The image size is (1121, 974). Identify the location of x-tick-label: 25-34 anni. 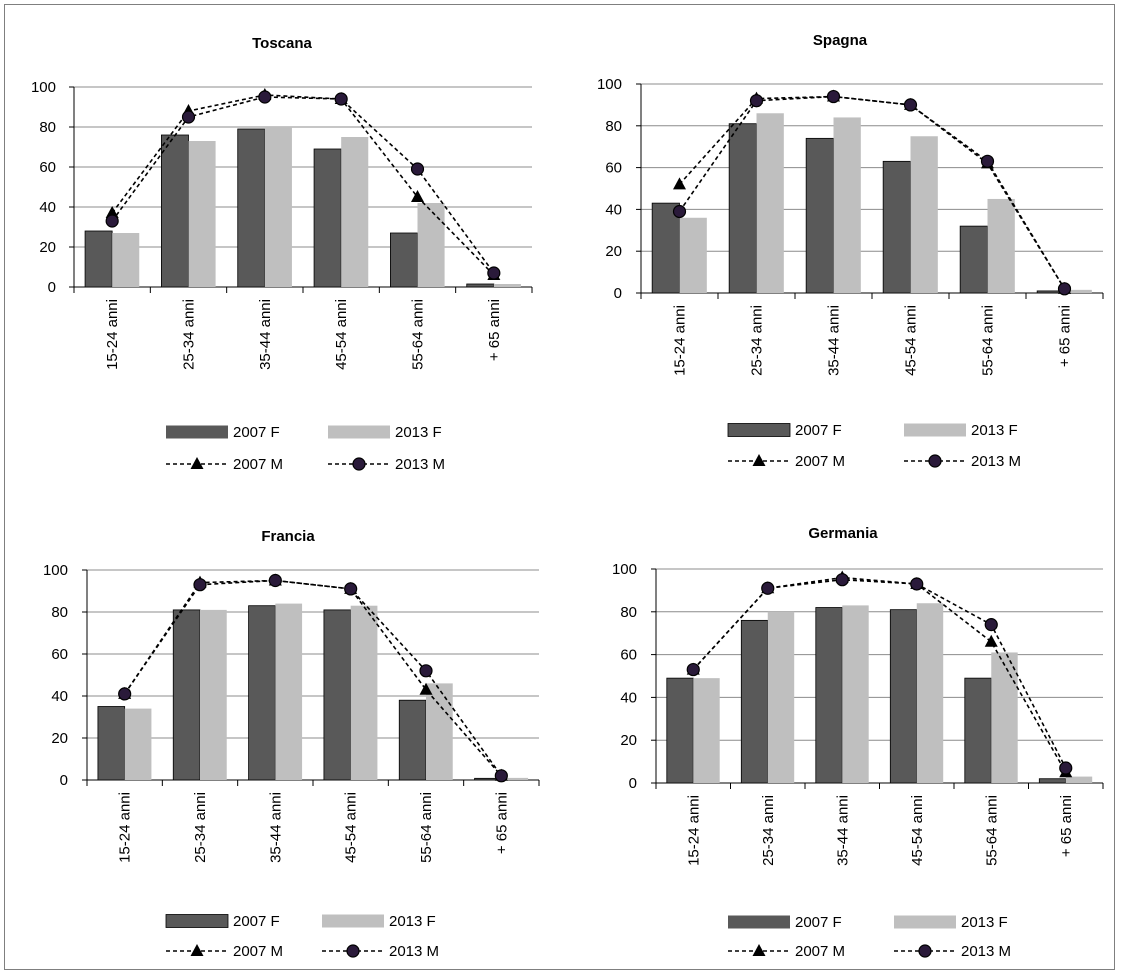
(200, 827).